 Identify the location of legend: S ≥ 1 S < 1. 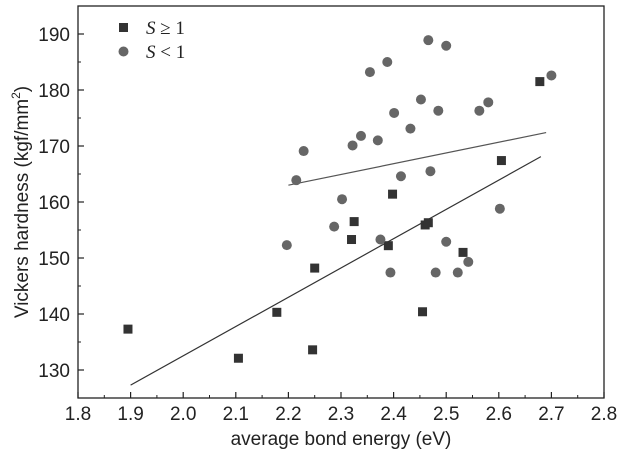
(151, 40).